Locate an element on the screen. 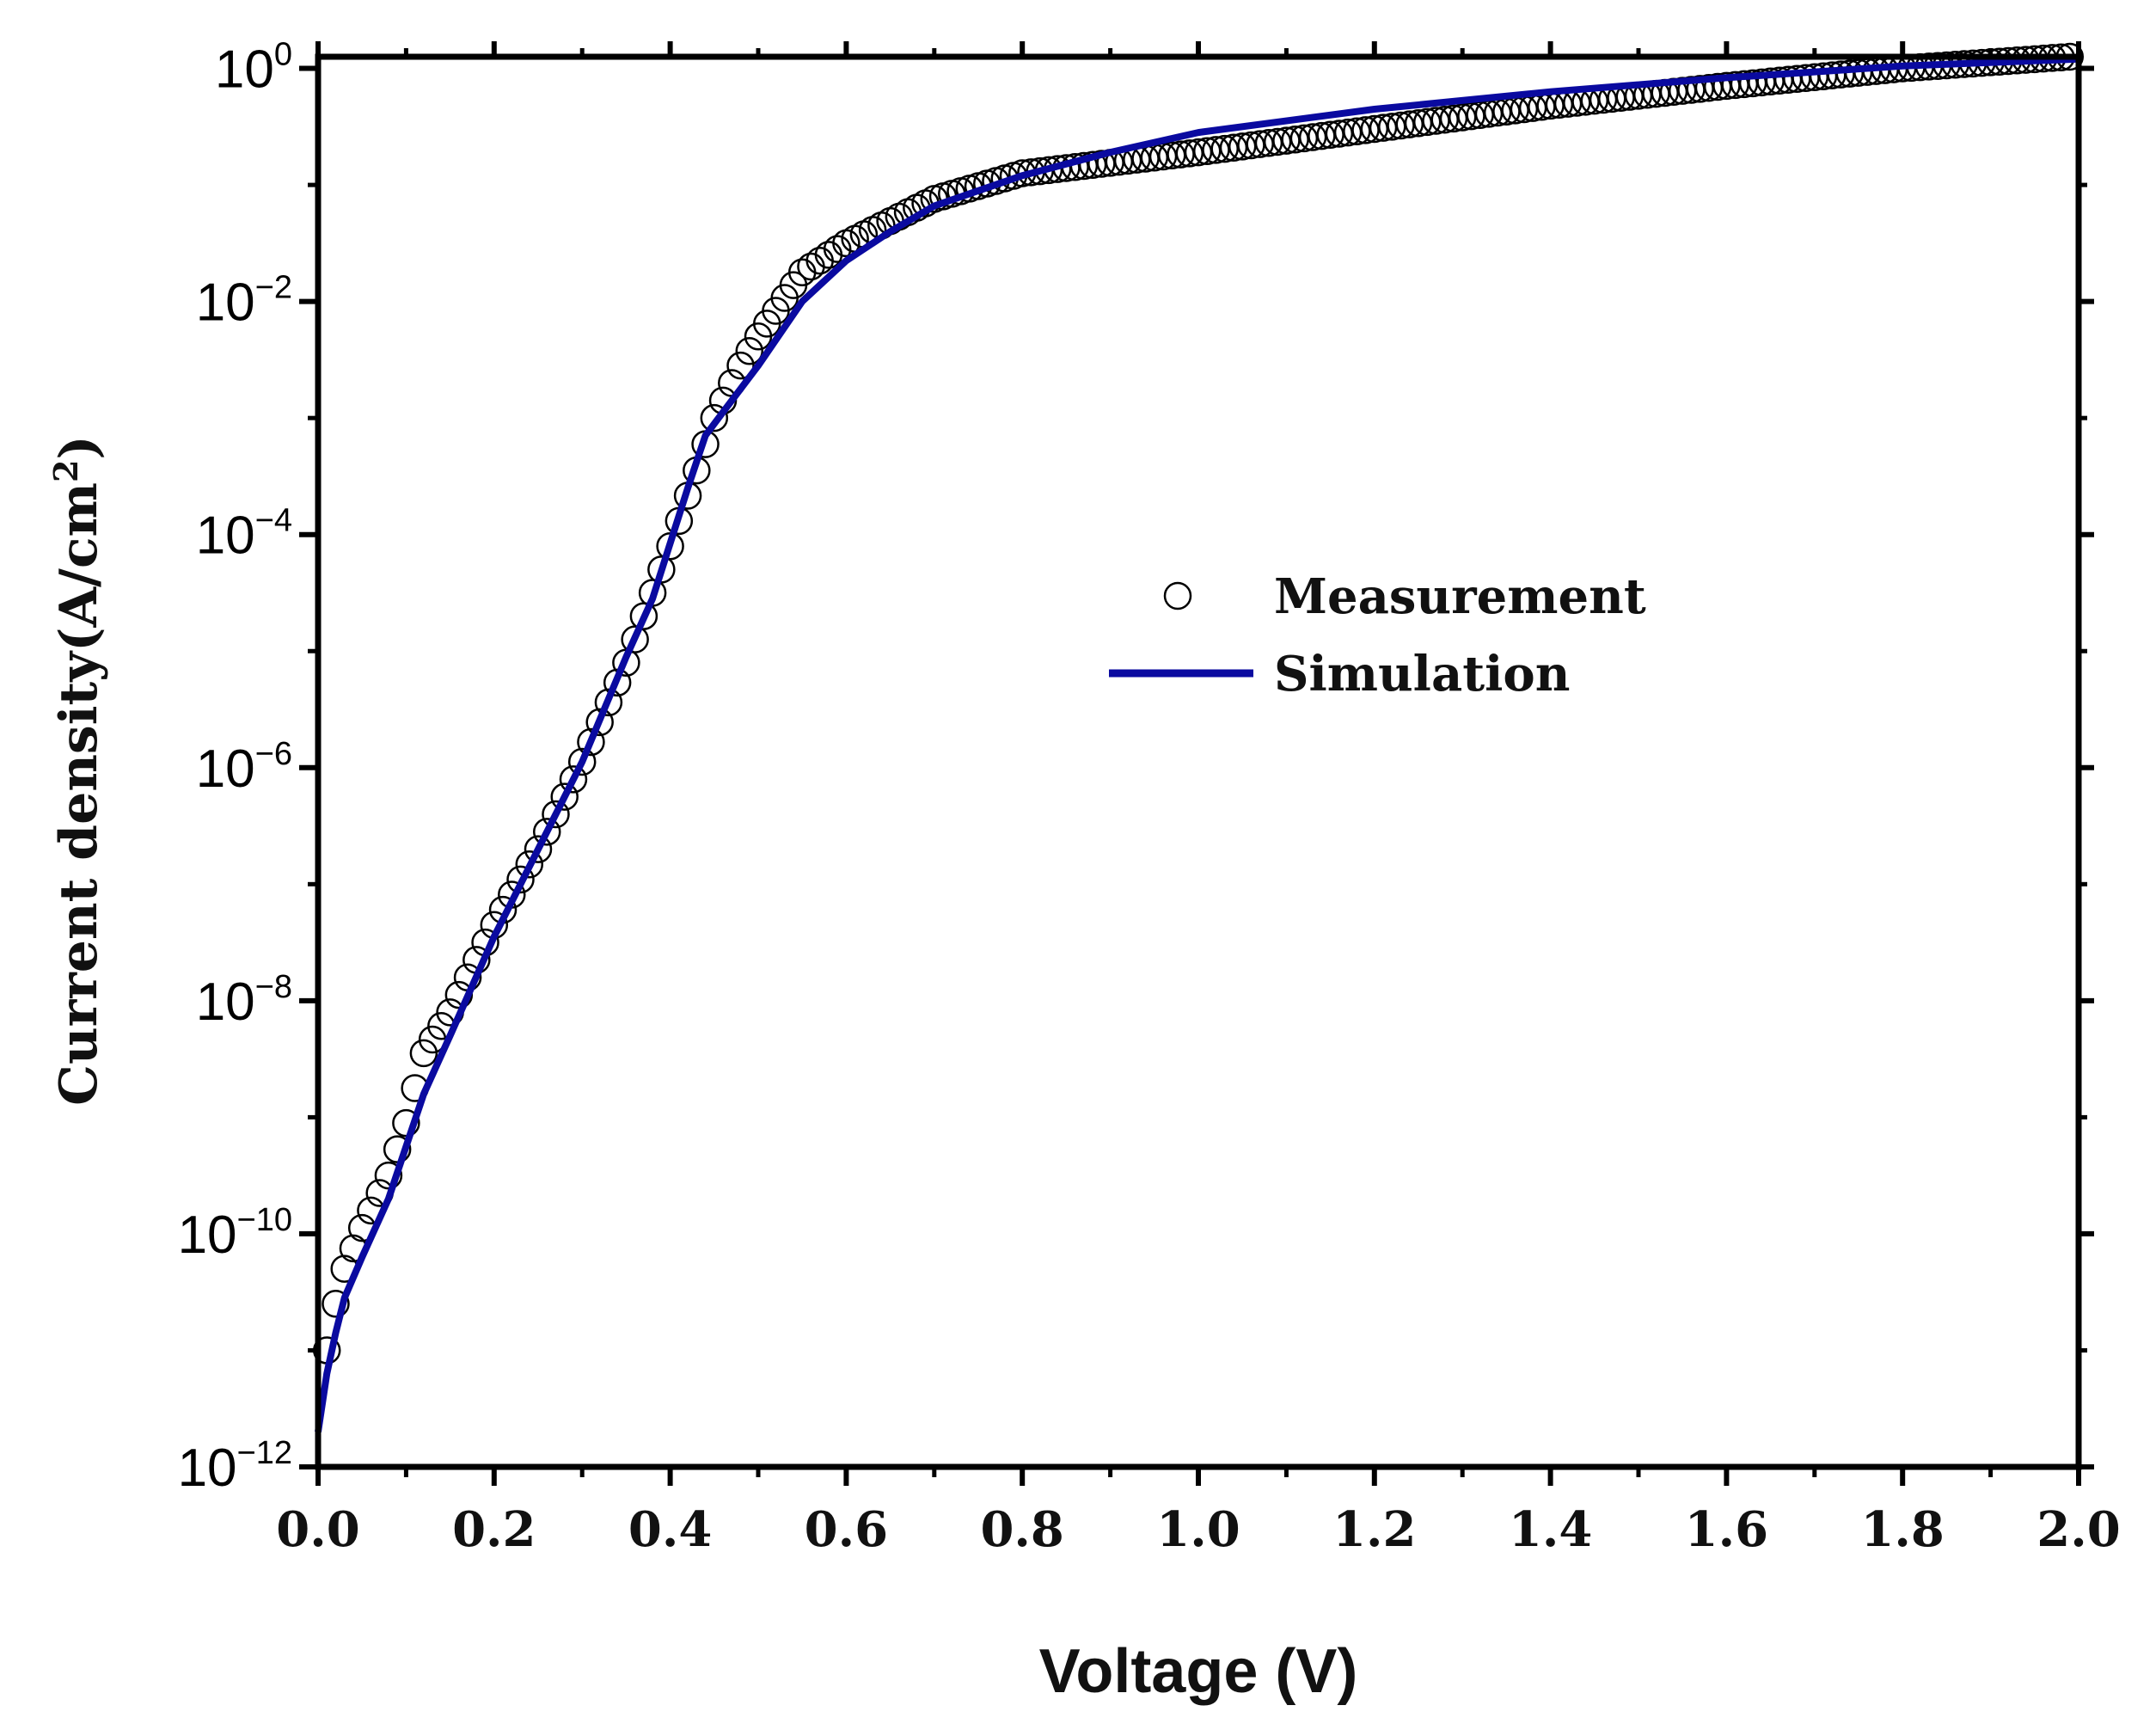 This screenshot has height=1730, width=2156. y-axis-label-main: Current density(A/cm is located at coordinates (79, 794).